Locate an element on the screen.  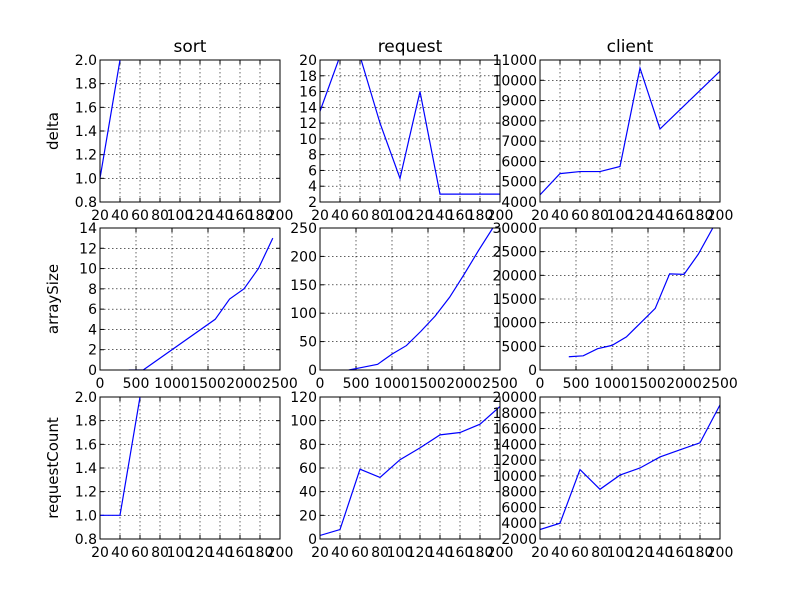
y-axis-label: requestCount is located at coordinates (53, 468).